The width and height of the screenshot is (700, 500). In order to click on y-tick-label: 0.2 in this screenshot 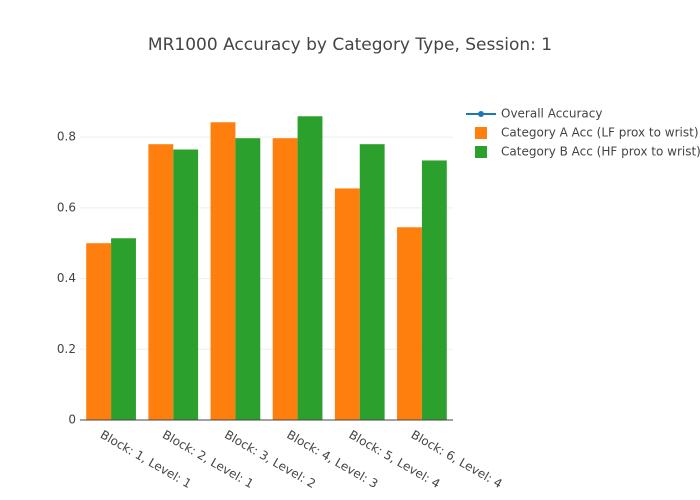, I will do `click(66, 349)`.